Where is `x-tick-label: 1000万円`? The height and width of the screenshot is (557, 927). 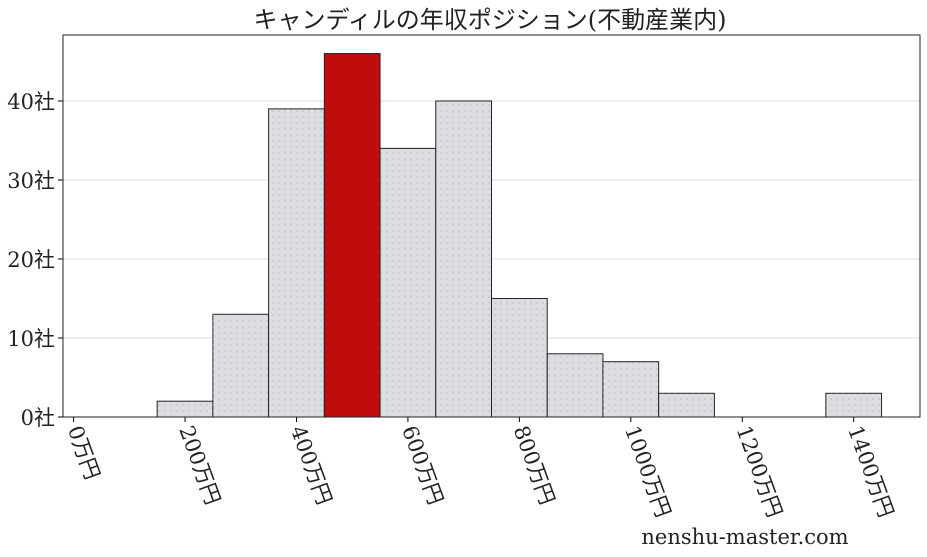 x-tick-label: 1000万円 is located at coordinates (647, 472).